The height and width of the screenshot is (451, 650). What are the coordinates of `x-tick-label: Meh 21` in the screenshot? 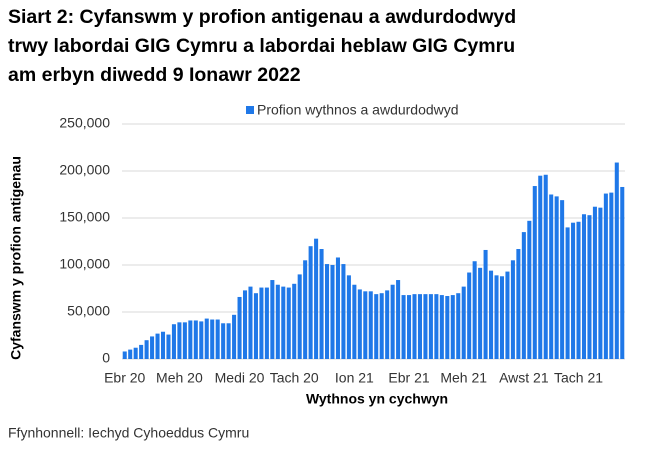 It's located at (463, 378).